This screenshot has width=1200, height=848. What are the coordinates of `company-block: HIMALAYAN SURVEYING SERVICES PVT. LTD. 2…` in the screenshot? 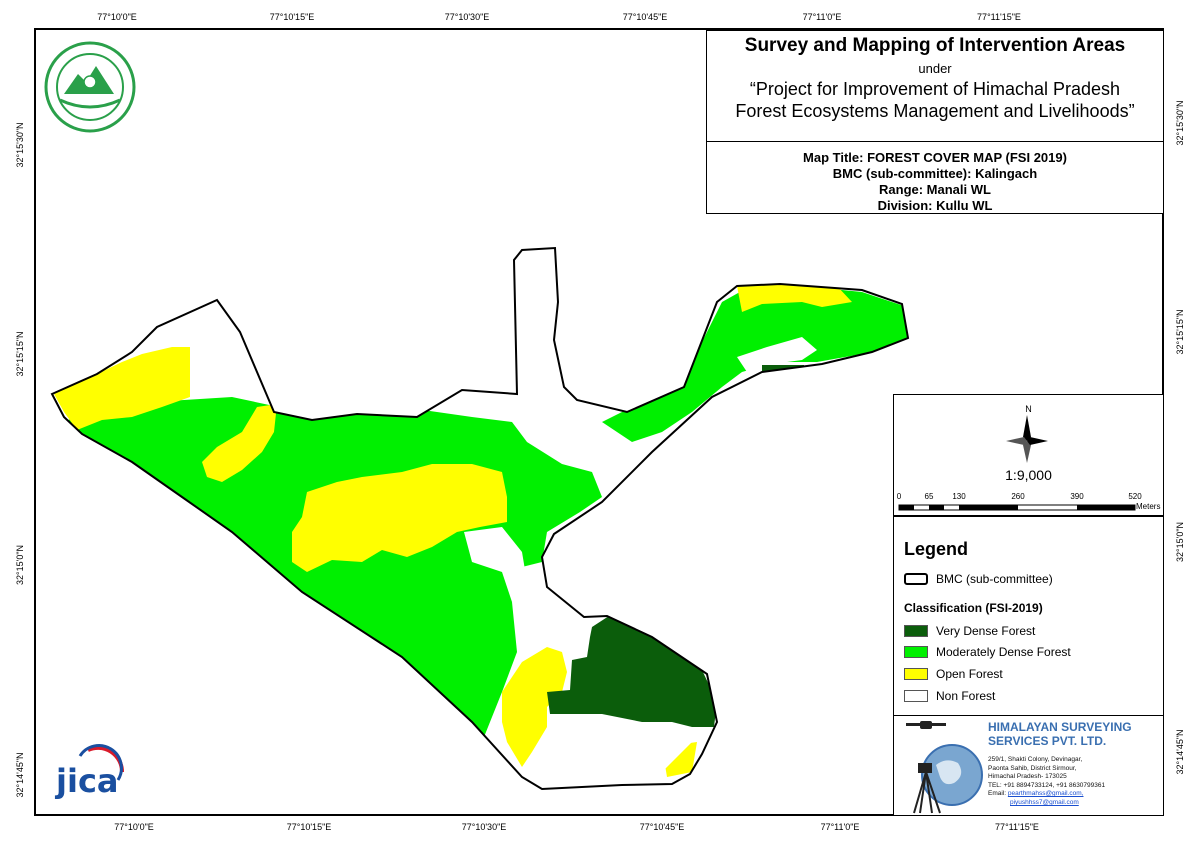 It's located at (1028, 765).